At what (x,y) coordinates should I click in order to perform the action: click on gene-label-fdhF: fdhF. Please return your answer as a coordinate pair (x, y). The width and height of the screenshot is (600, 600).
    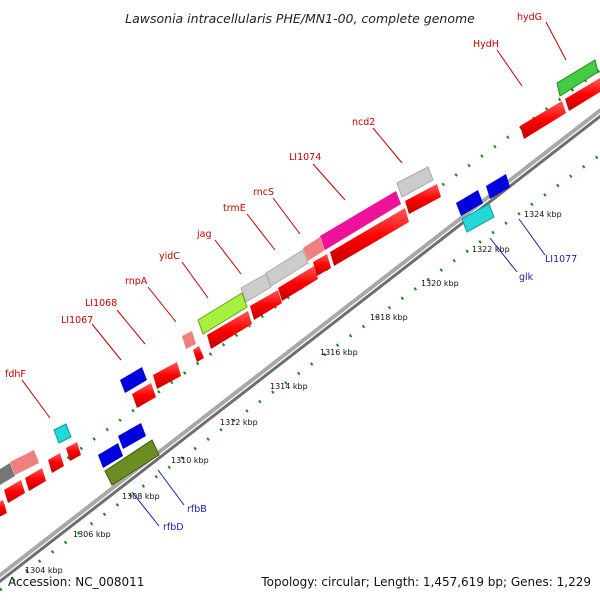
    Looking at the image, I should click on (15, 374).